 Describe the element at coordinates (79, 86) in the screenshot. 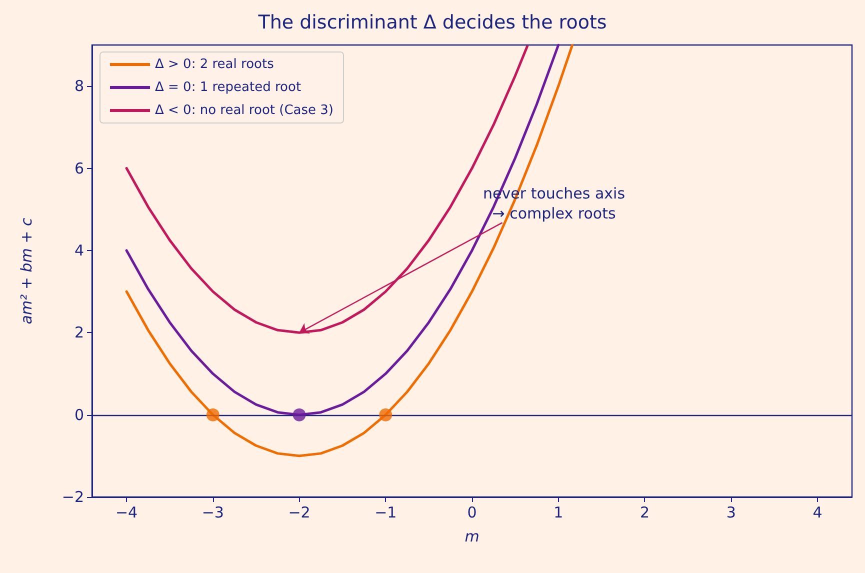

I see `y-tick-label: 8` at that location.